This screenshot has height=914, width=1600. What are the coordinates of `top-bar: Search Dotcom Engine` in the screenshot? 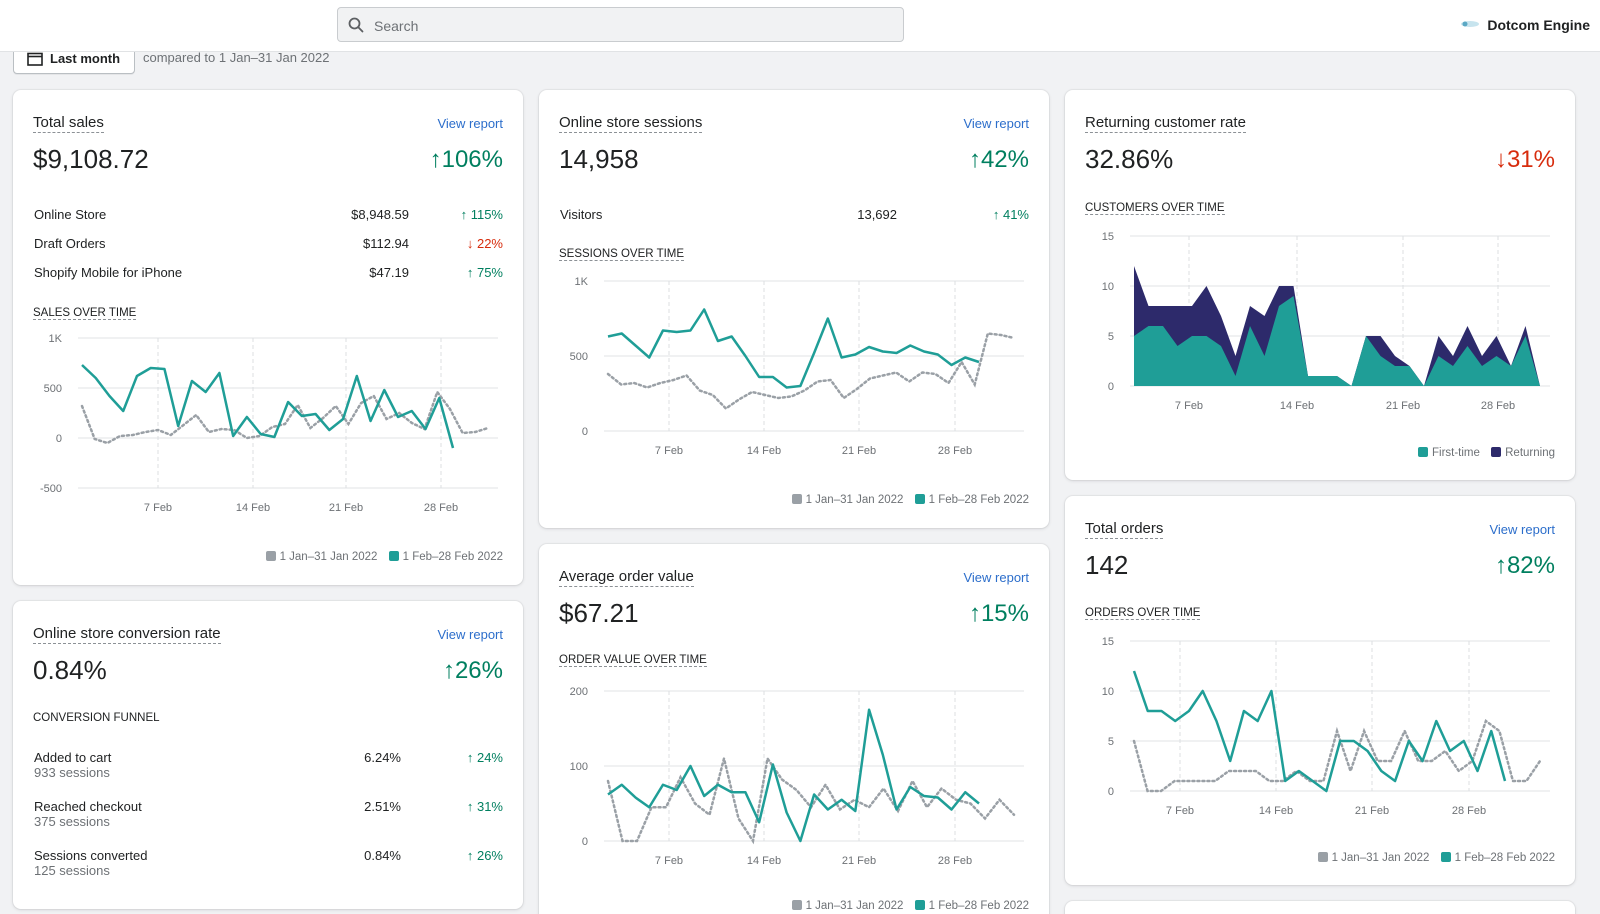 It's located at (800, 26).